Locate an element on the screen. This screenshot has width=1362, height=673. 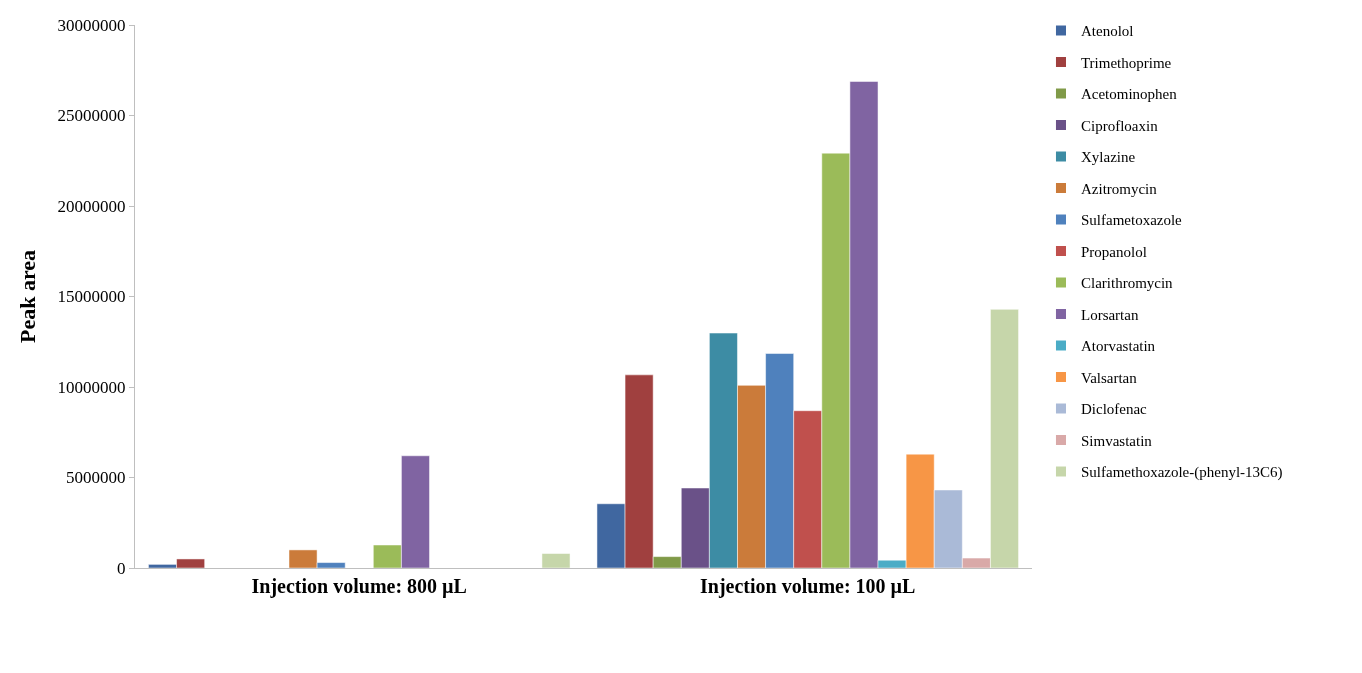
legend-label: Diclofenac is located at coordinates (1114, 409).